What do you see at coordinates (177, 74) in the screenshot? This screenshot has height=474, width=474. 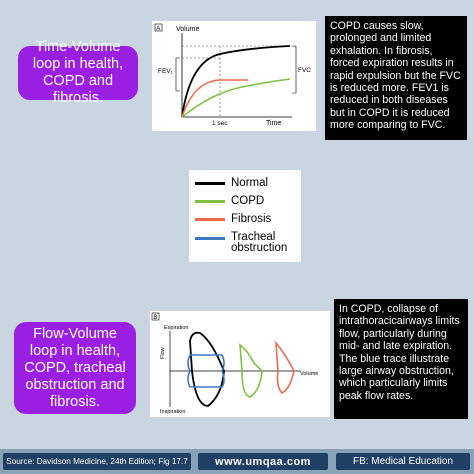 I see `fev-bracket` at bounding box center [177, 74].